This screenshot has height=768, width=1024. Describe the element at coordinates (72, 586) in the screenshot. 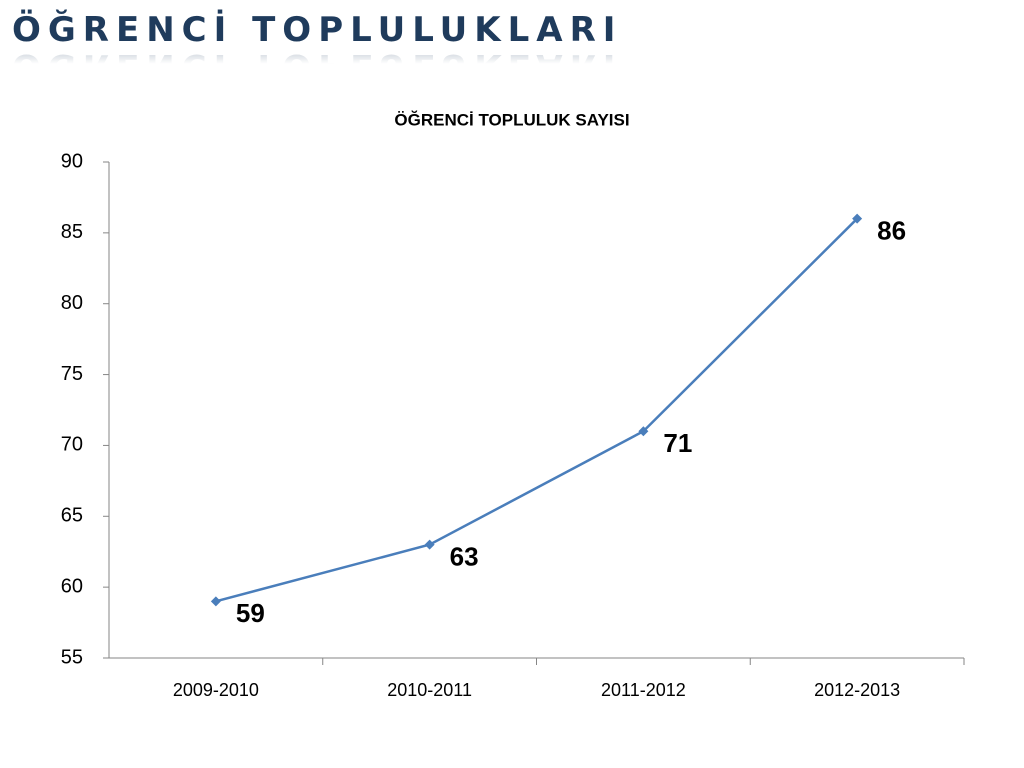

I see `y-tick-label: 60` at that location.